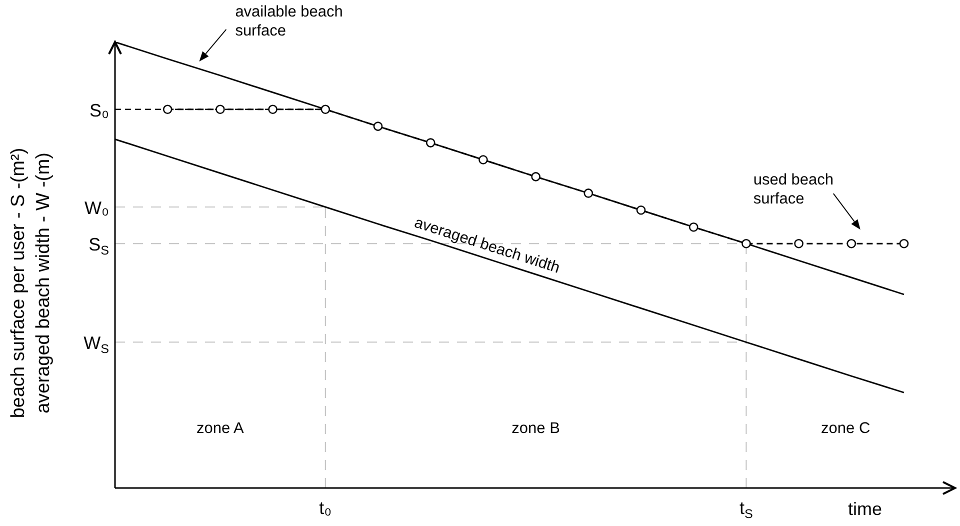  What do you see at coordinates (793, 190) in the screenshot?
I see `text: used beach surface` at bounding box center [793, 190].